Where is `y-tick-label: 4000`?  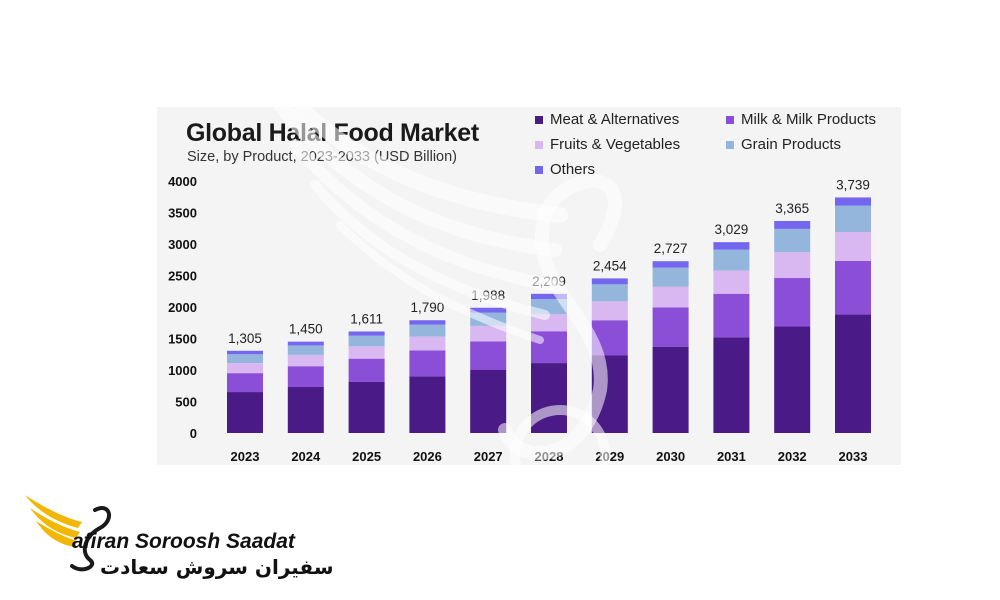
y-tick-label: 4000 is located at coordinates (182, 181).